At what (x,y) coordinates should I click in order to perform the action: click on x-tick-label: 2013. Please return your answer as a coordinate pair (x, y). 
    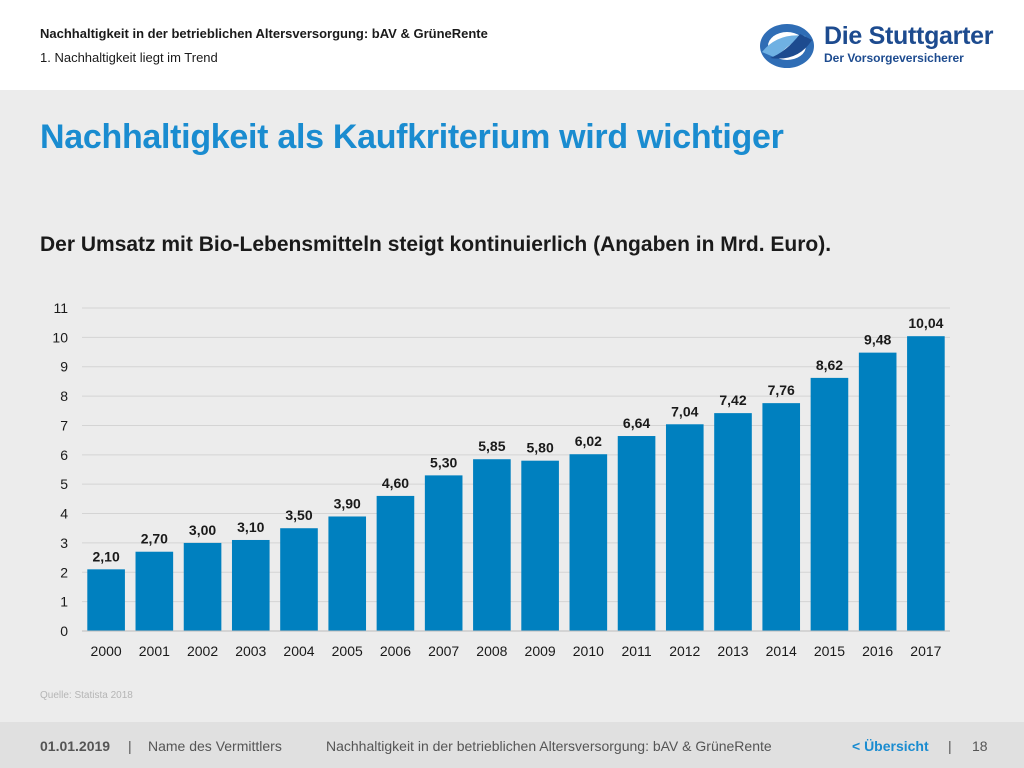
    Looking at the image, I should click on (732, 651).